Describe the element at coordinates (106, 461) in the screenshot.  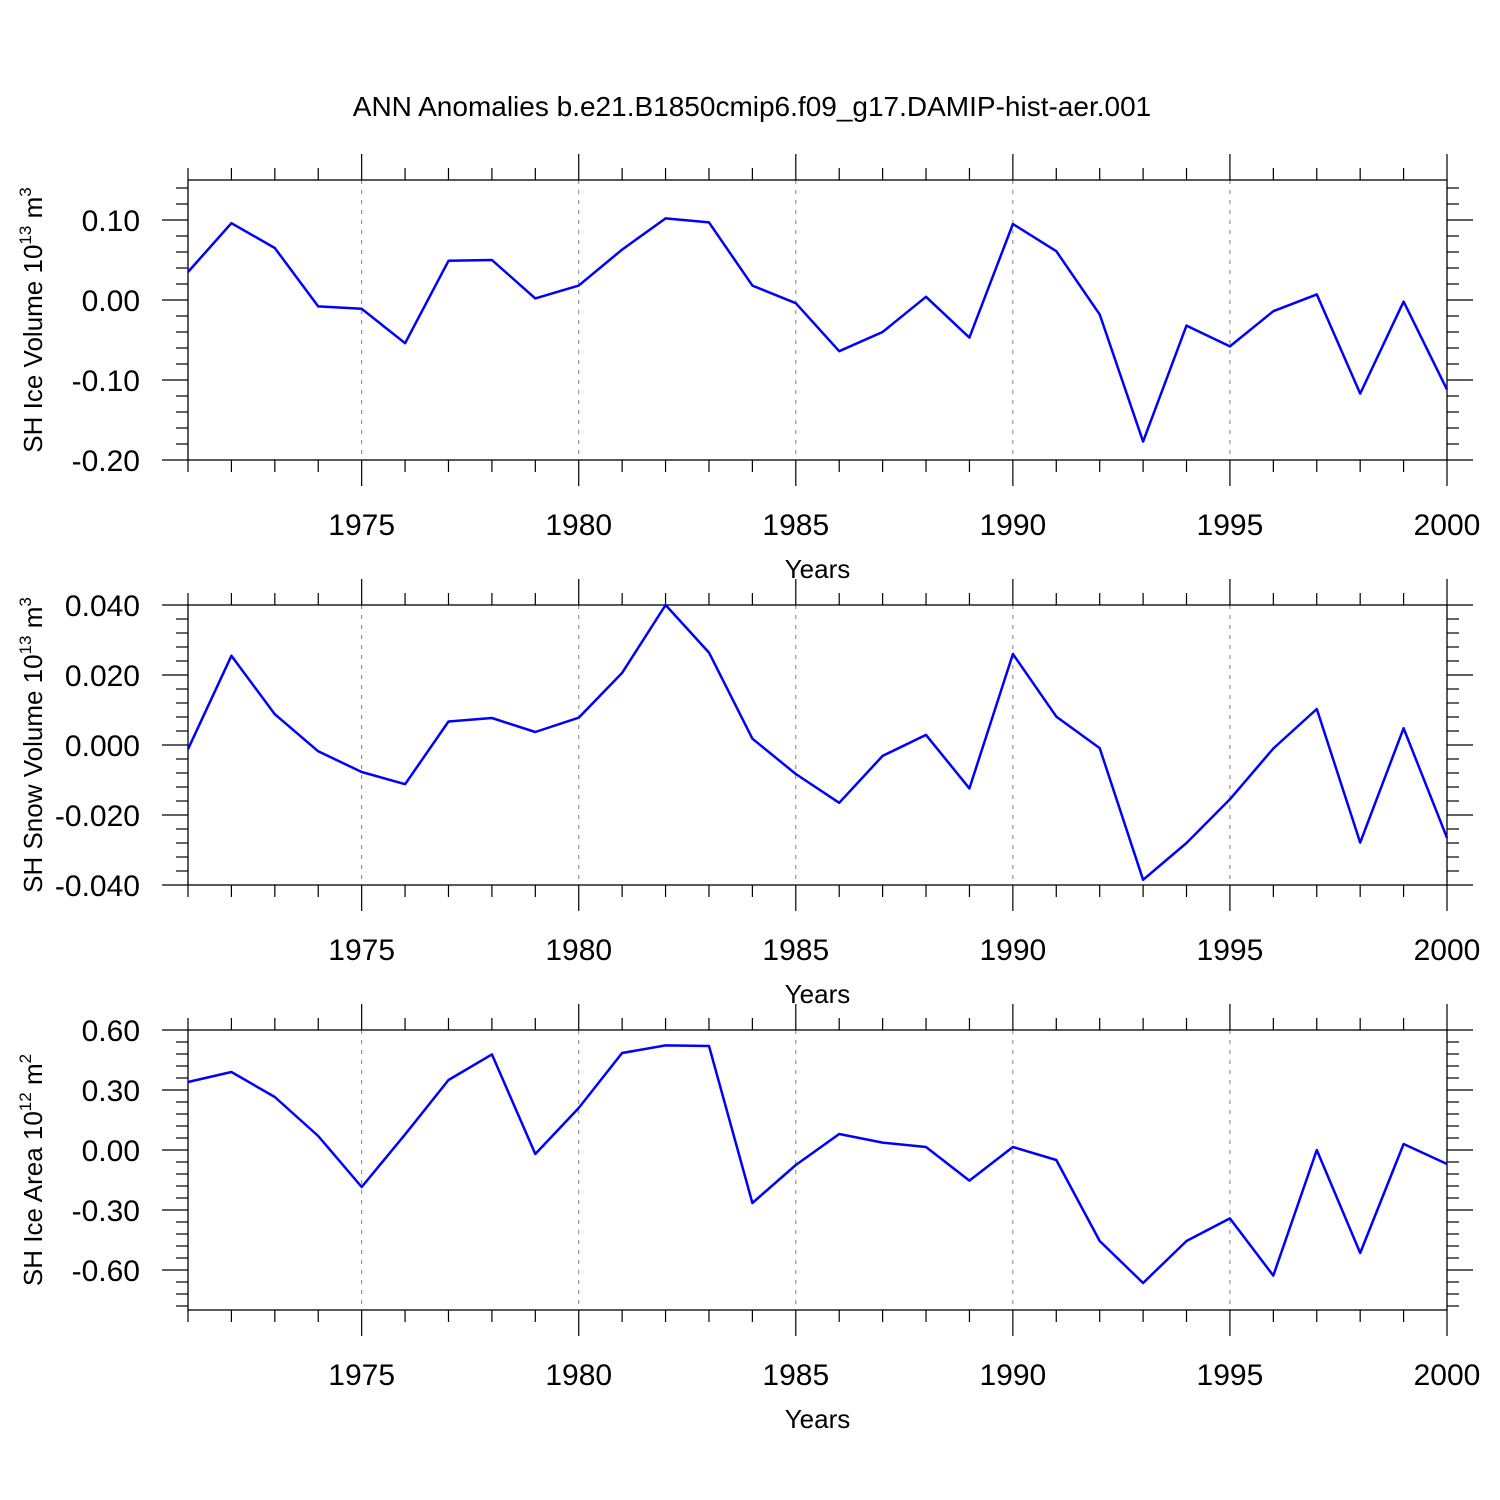
I see `y-tick-label: -0.20` at that location.